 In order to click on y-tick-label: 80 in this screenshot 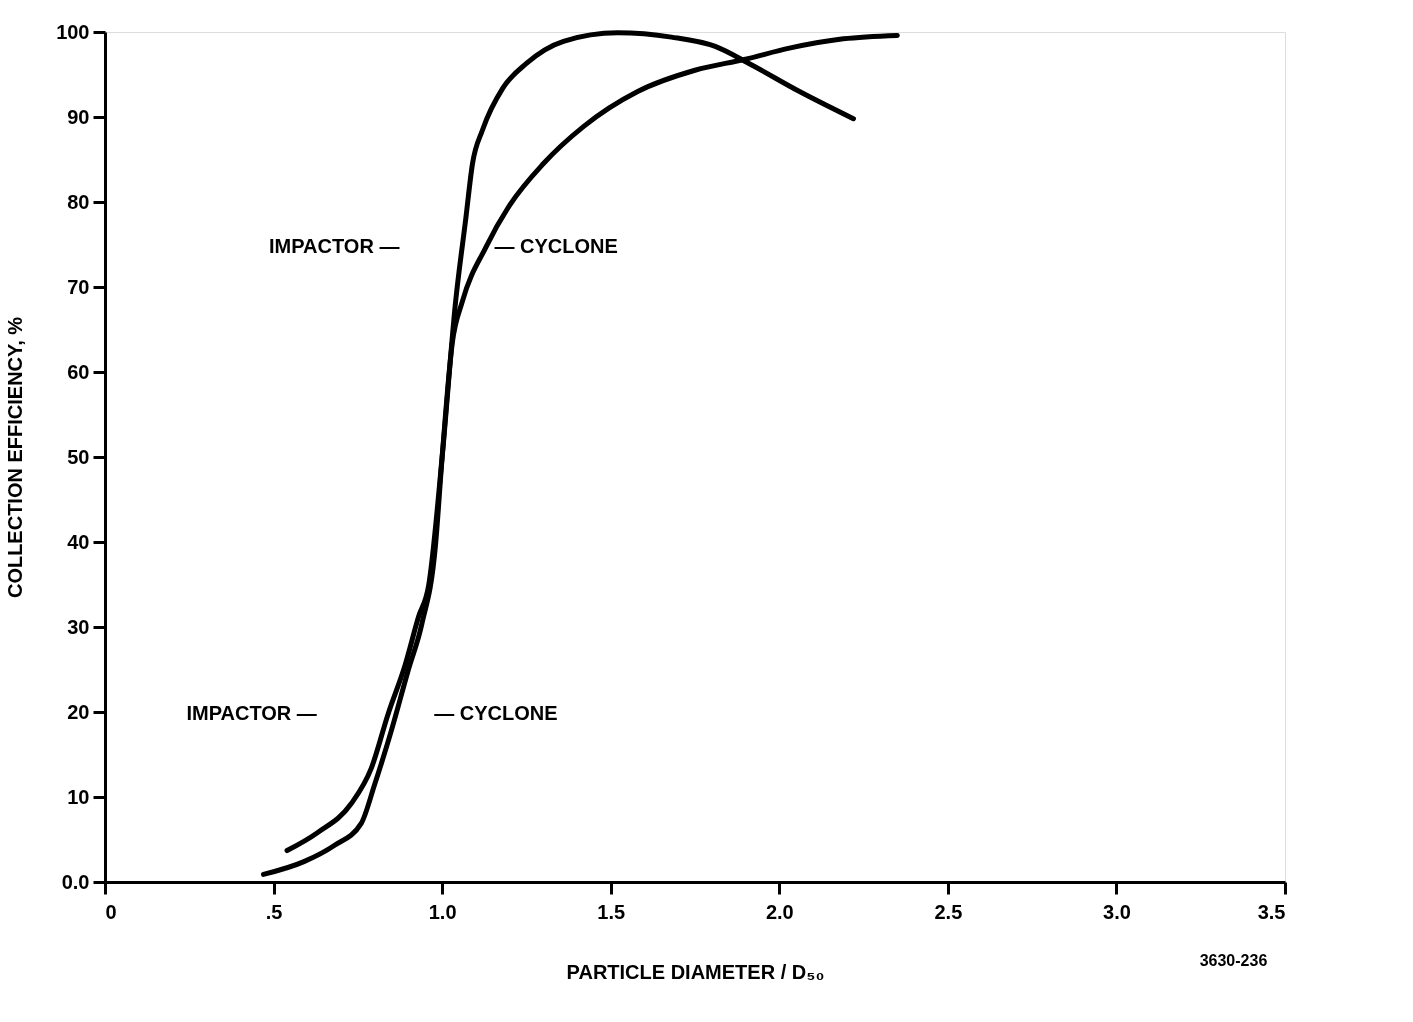, I will do `click(78, 201)`.